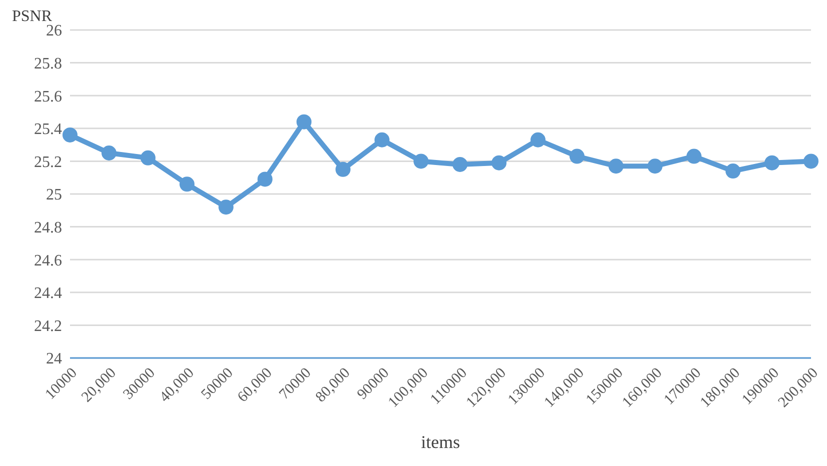 Image resolution: width=827 pixels, height=466 pixels. What do you see at coordinates (48, 162) in the screenshot?
I see `y-tick-label: 25.2` at bounding box center [48, 162].